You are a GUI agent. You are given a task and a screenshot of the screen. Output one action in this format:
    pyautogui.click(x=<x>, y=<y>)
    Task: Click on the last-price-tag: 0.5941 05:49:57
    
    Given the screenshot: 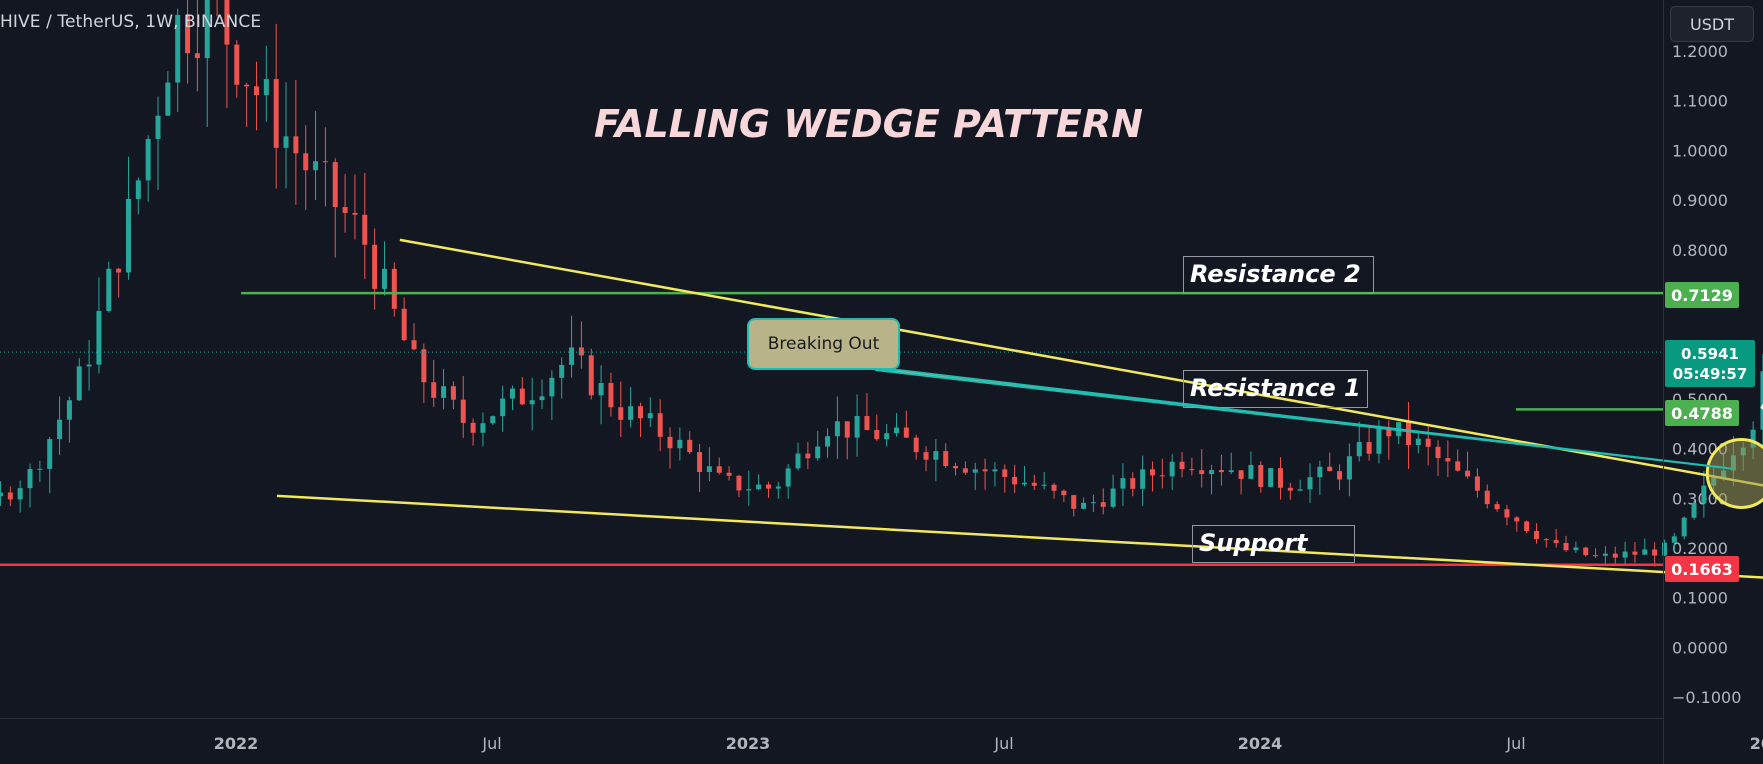 What is the action you would take?
    pyautogui.click(x=1710, y=363)
    